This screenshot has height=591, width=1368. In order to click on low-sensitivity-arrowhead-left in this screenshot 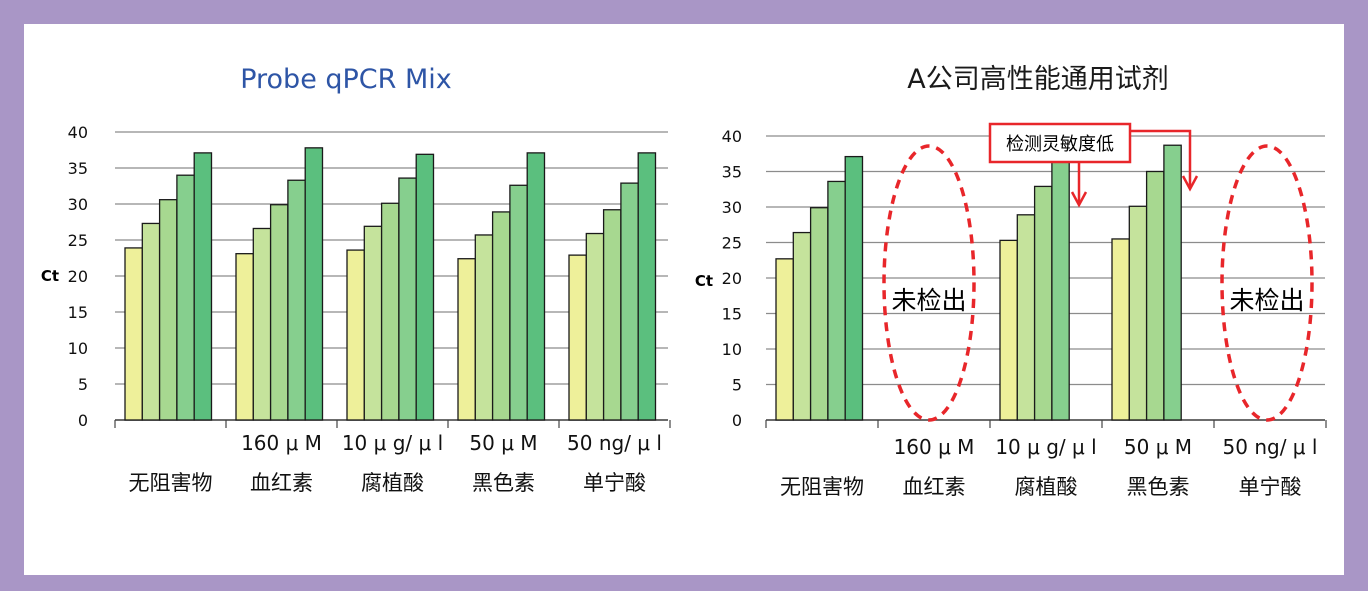, I will do `click(1079, 199)`.